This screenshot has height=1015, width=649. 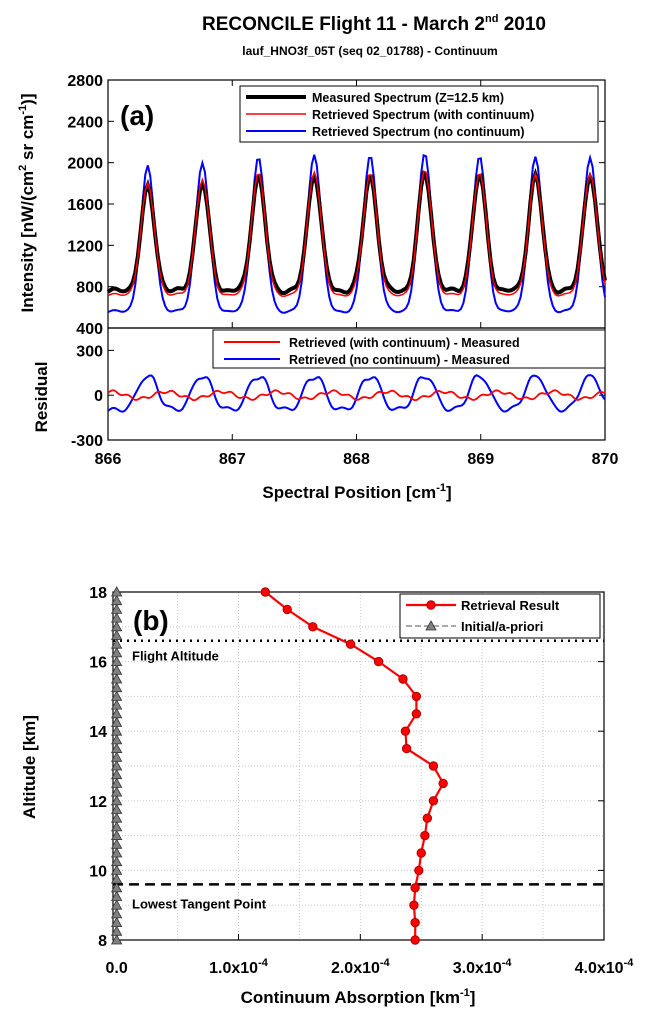 What do you see at coordinates (87, 441) in the screenshot?
I see `ytick-label: -300` at bounding box center [87, 441].